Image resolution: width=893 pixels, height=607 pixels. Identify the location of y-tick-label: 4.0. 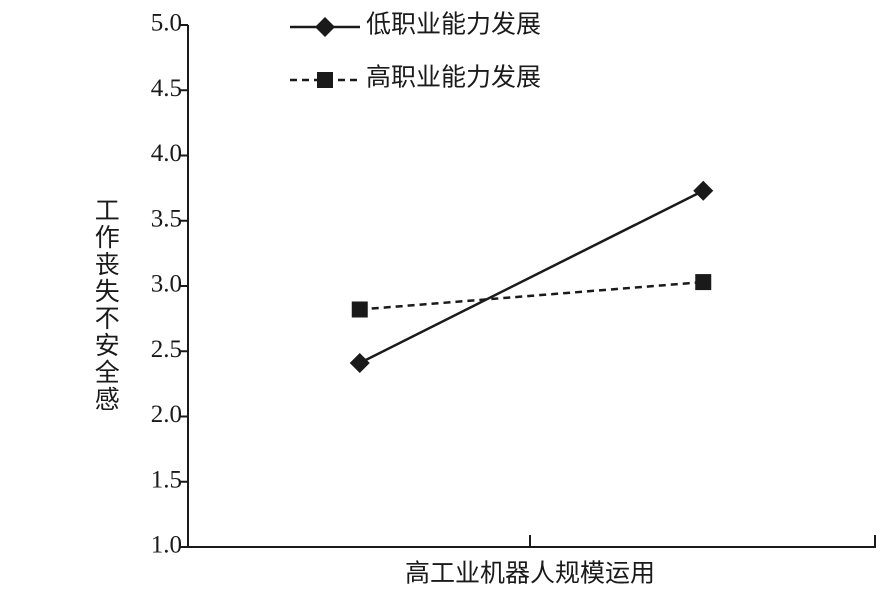
(166, 153).